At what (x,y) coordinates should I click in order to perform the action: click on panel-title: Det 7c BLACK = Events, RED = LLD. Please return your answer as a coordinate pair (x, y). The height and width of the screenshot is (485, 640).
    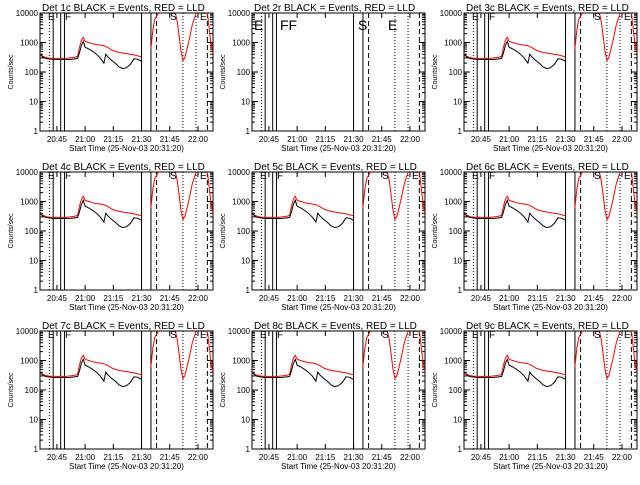
    Looking at the image, I should click on (123, 326).